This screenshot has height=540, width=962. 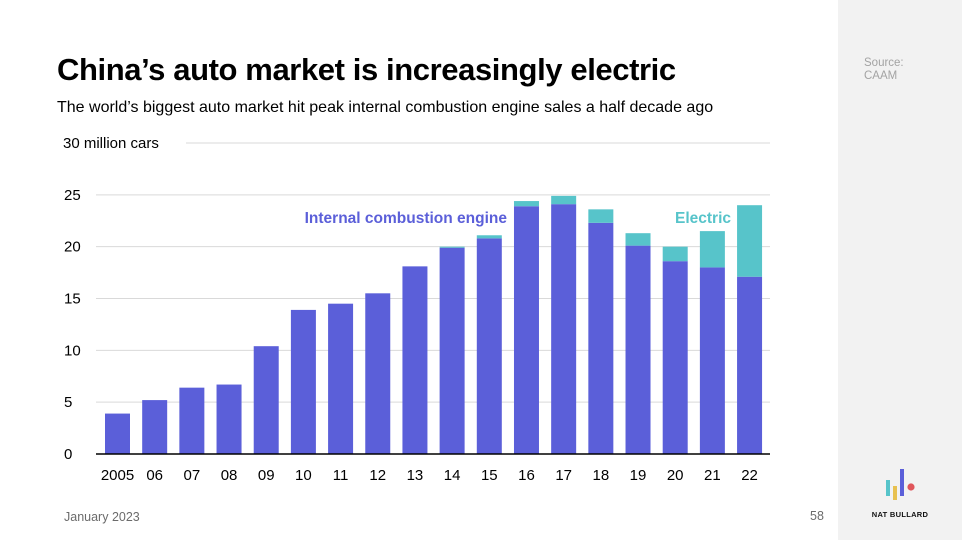 I want to click on x-tick-label: 12, so click(x=377, y=475).